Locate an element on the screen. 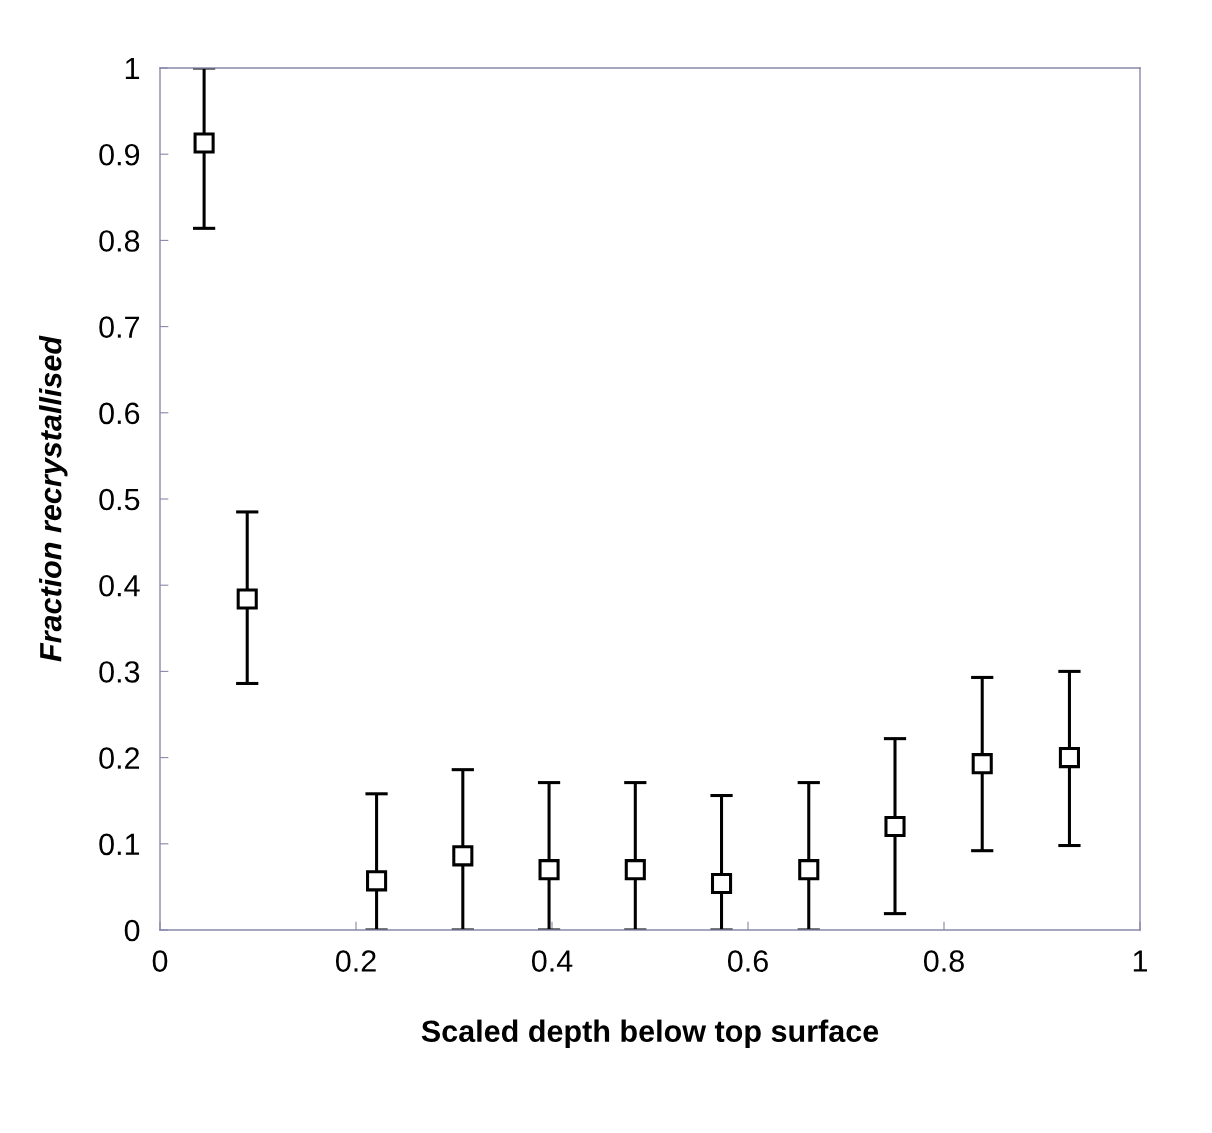 This screenshot has height=1133, width=1212. y-tick-label: 0.9 is located at coordinates (119, 154).